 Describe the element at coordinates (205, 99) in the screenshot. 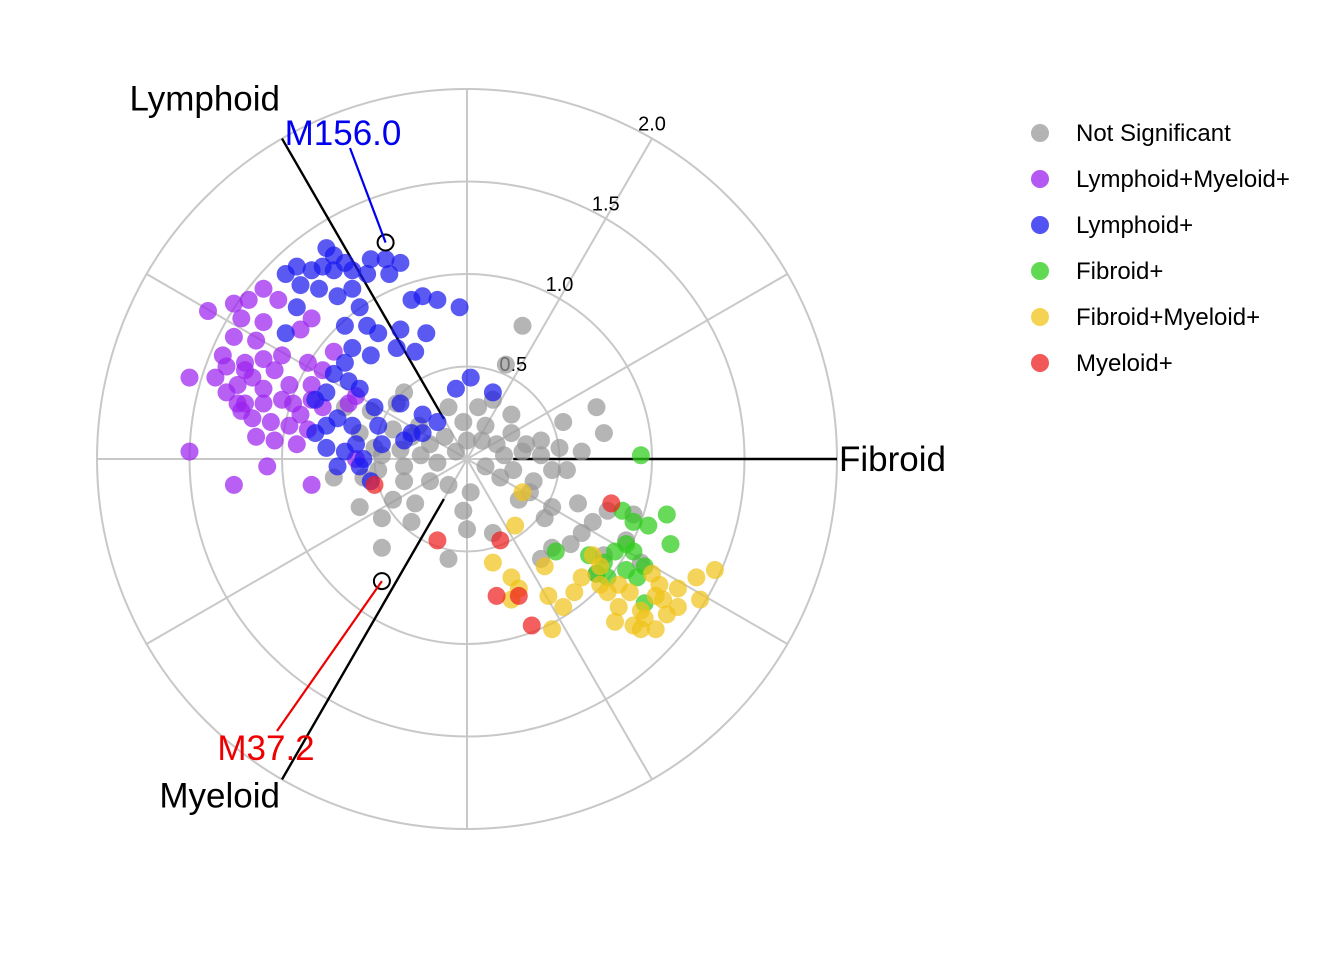

I see `axis-label-lymphoid: Lymphoid` at that location.